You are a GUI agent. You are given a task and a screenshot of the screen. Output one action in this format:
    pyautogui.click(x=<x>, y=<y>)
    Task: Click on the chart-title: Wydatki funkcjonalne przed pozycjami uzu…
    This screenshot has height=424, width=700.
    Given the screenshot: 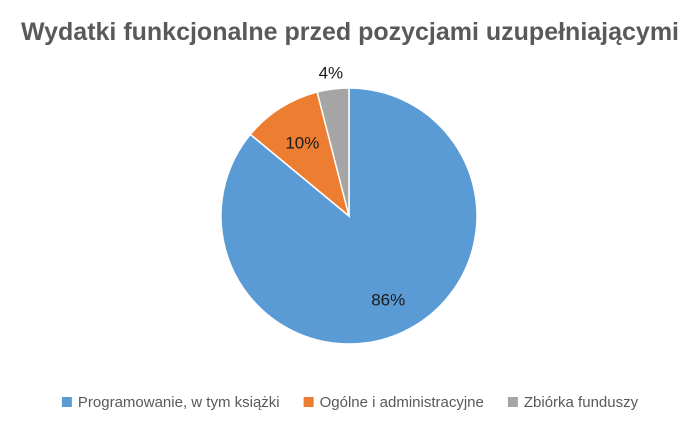 What is the action you would take?
    pyautogui.click(x=350, y=32)
    